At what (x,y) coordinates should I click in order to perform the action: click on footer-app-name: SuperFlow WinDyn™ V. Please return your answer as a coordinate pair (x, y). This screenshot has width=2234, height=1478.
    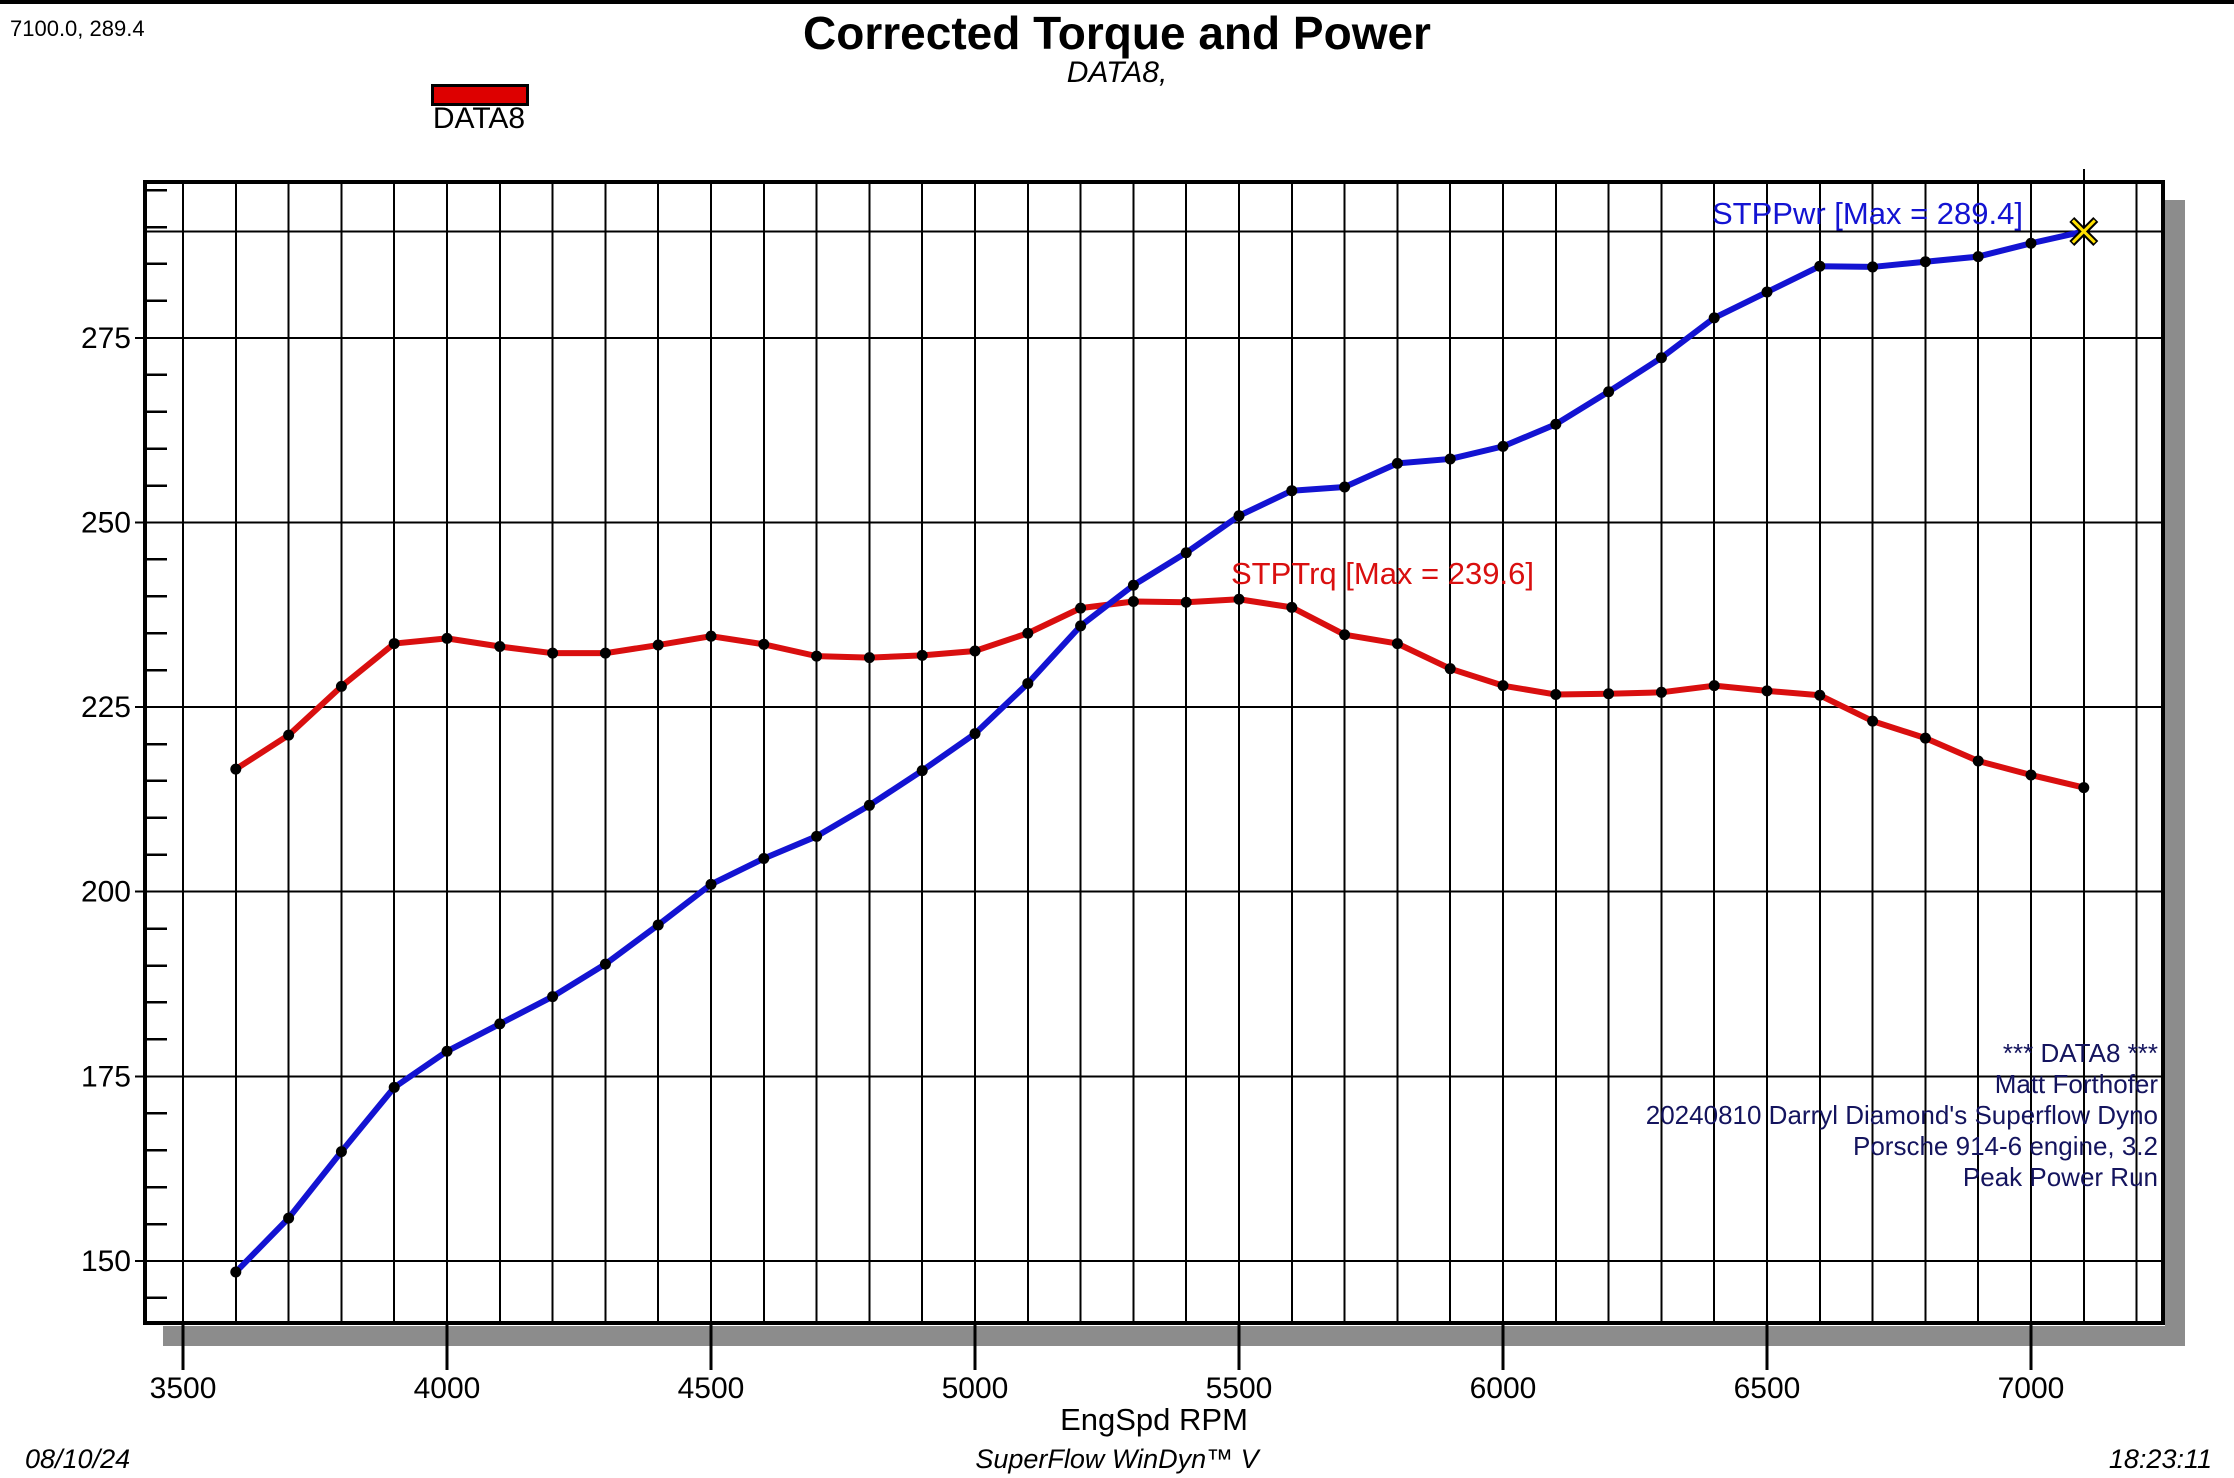
    Looking at the image, I should click on (1117, 1459).